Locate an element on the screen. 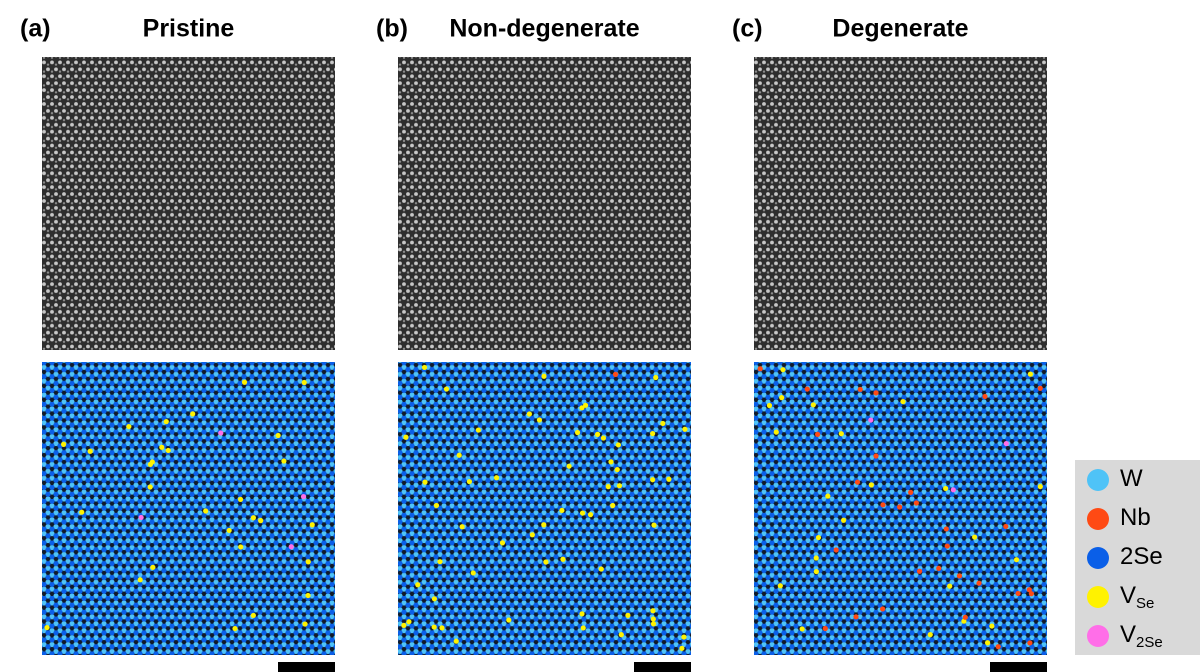  legend-main: Nb is located at coordinates (1135, 517).